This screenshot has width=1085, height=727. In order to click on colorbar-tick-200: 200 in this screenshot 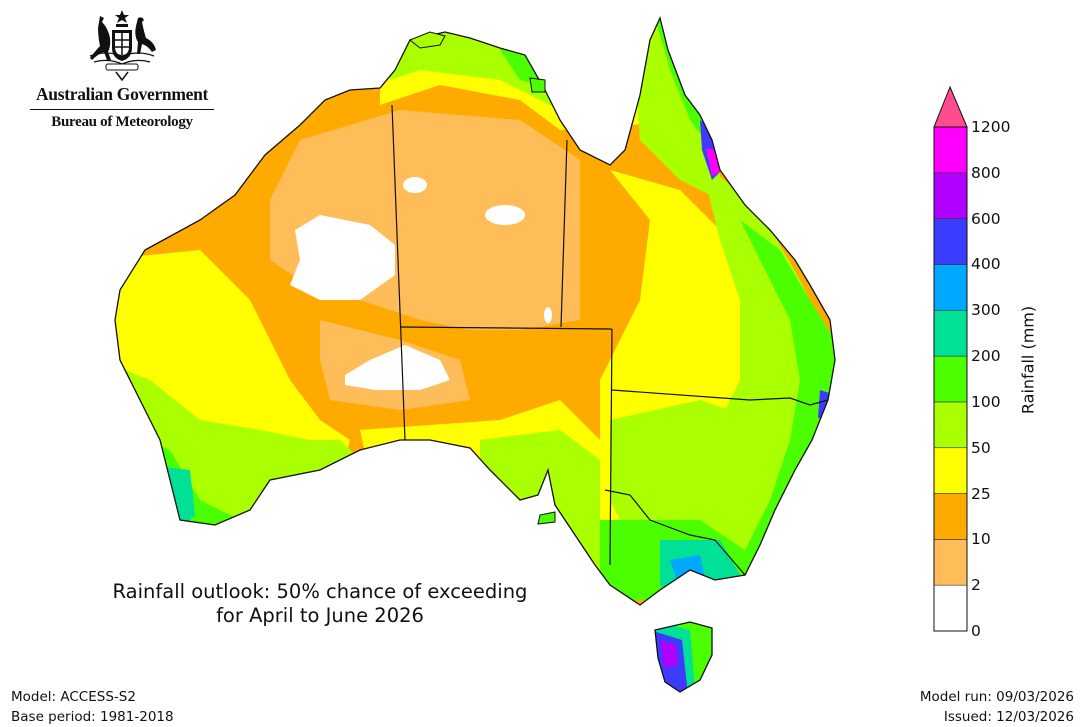, I will do `click(986, 356)`.